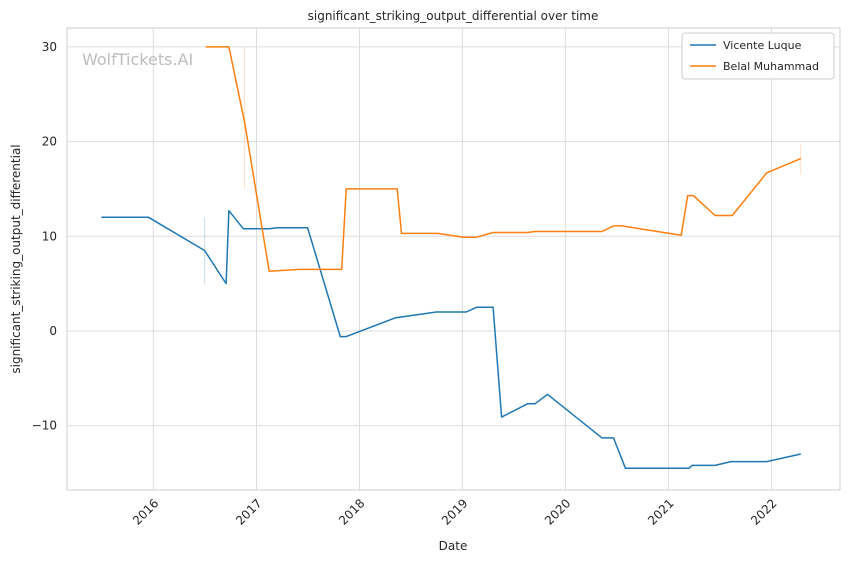  What do you see at coordinates (49, 236) in the screenshot?
I see `y-tick-label: 10` at bounding box center [49, 236].